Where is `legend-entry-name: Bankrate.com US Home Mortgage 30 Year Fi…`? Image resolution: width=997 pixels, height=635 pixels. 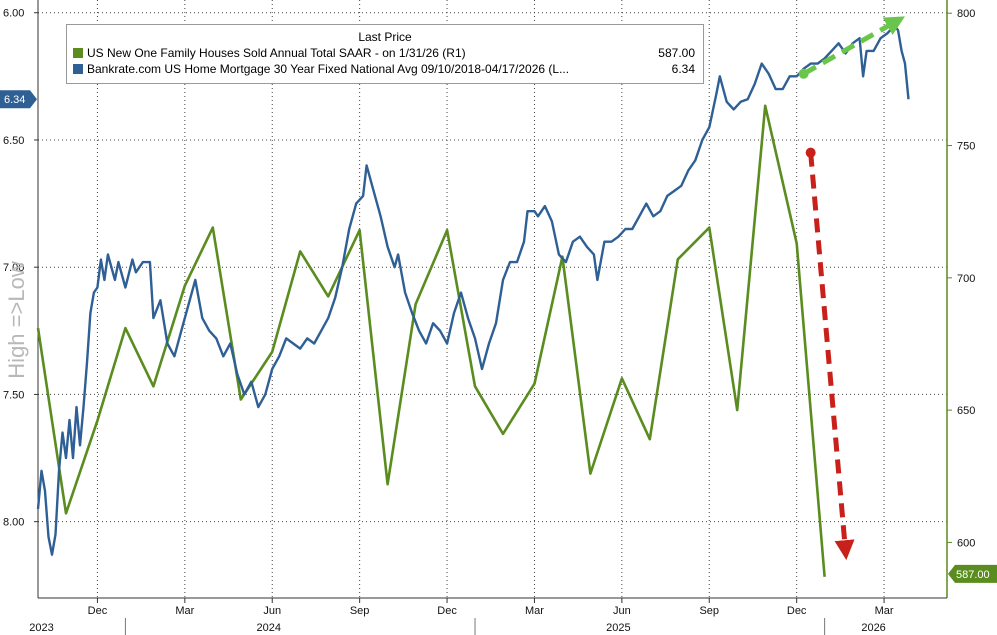 legend-entry-name: Bankrate.com US Home Mortgage 30 Year Fi… is located at coordinates (328, 69).